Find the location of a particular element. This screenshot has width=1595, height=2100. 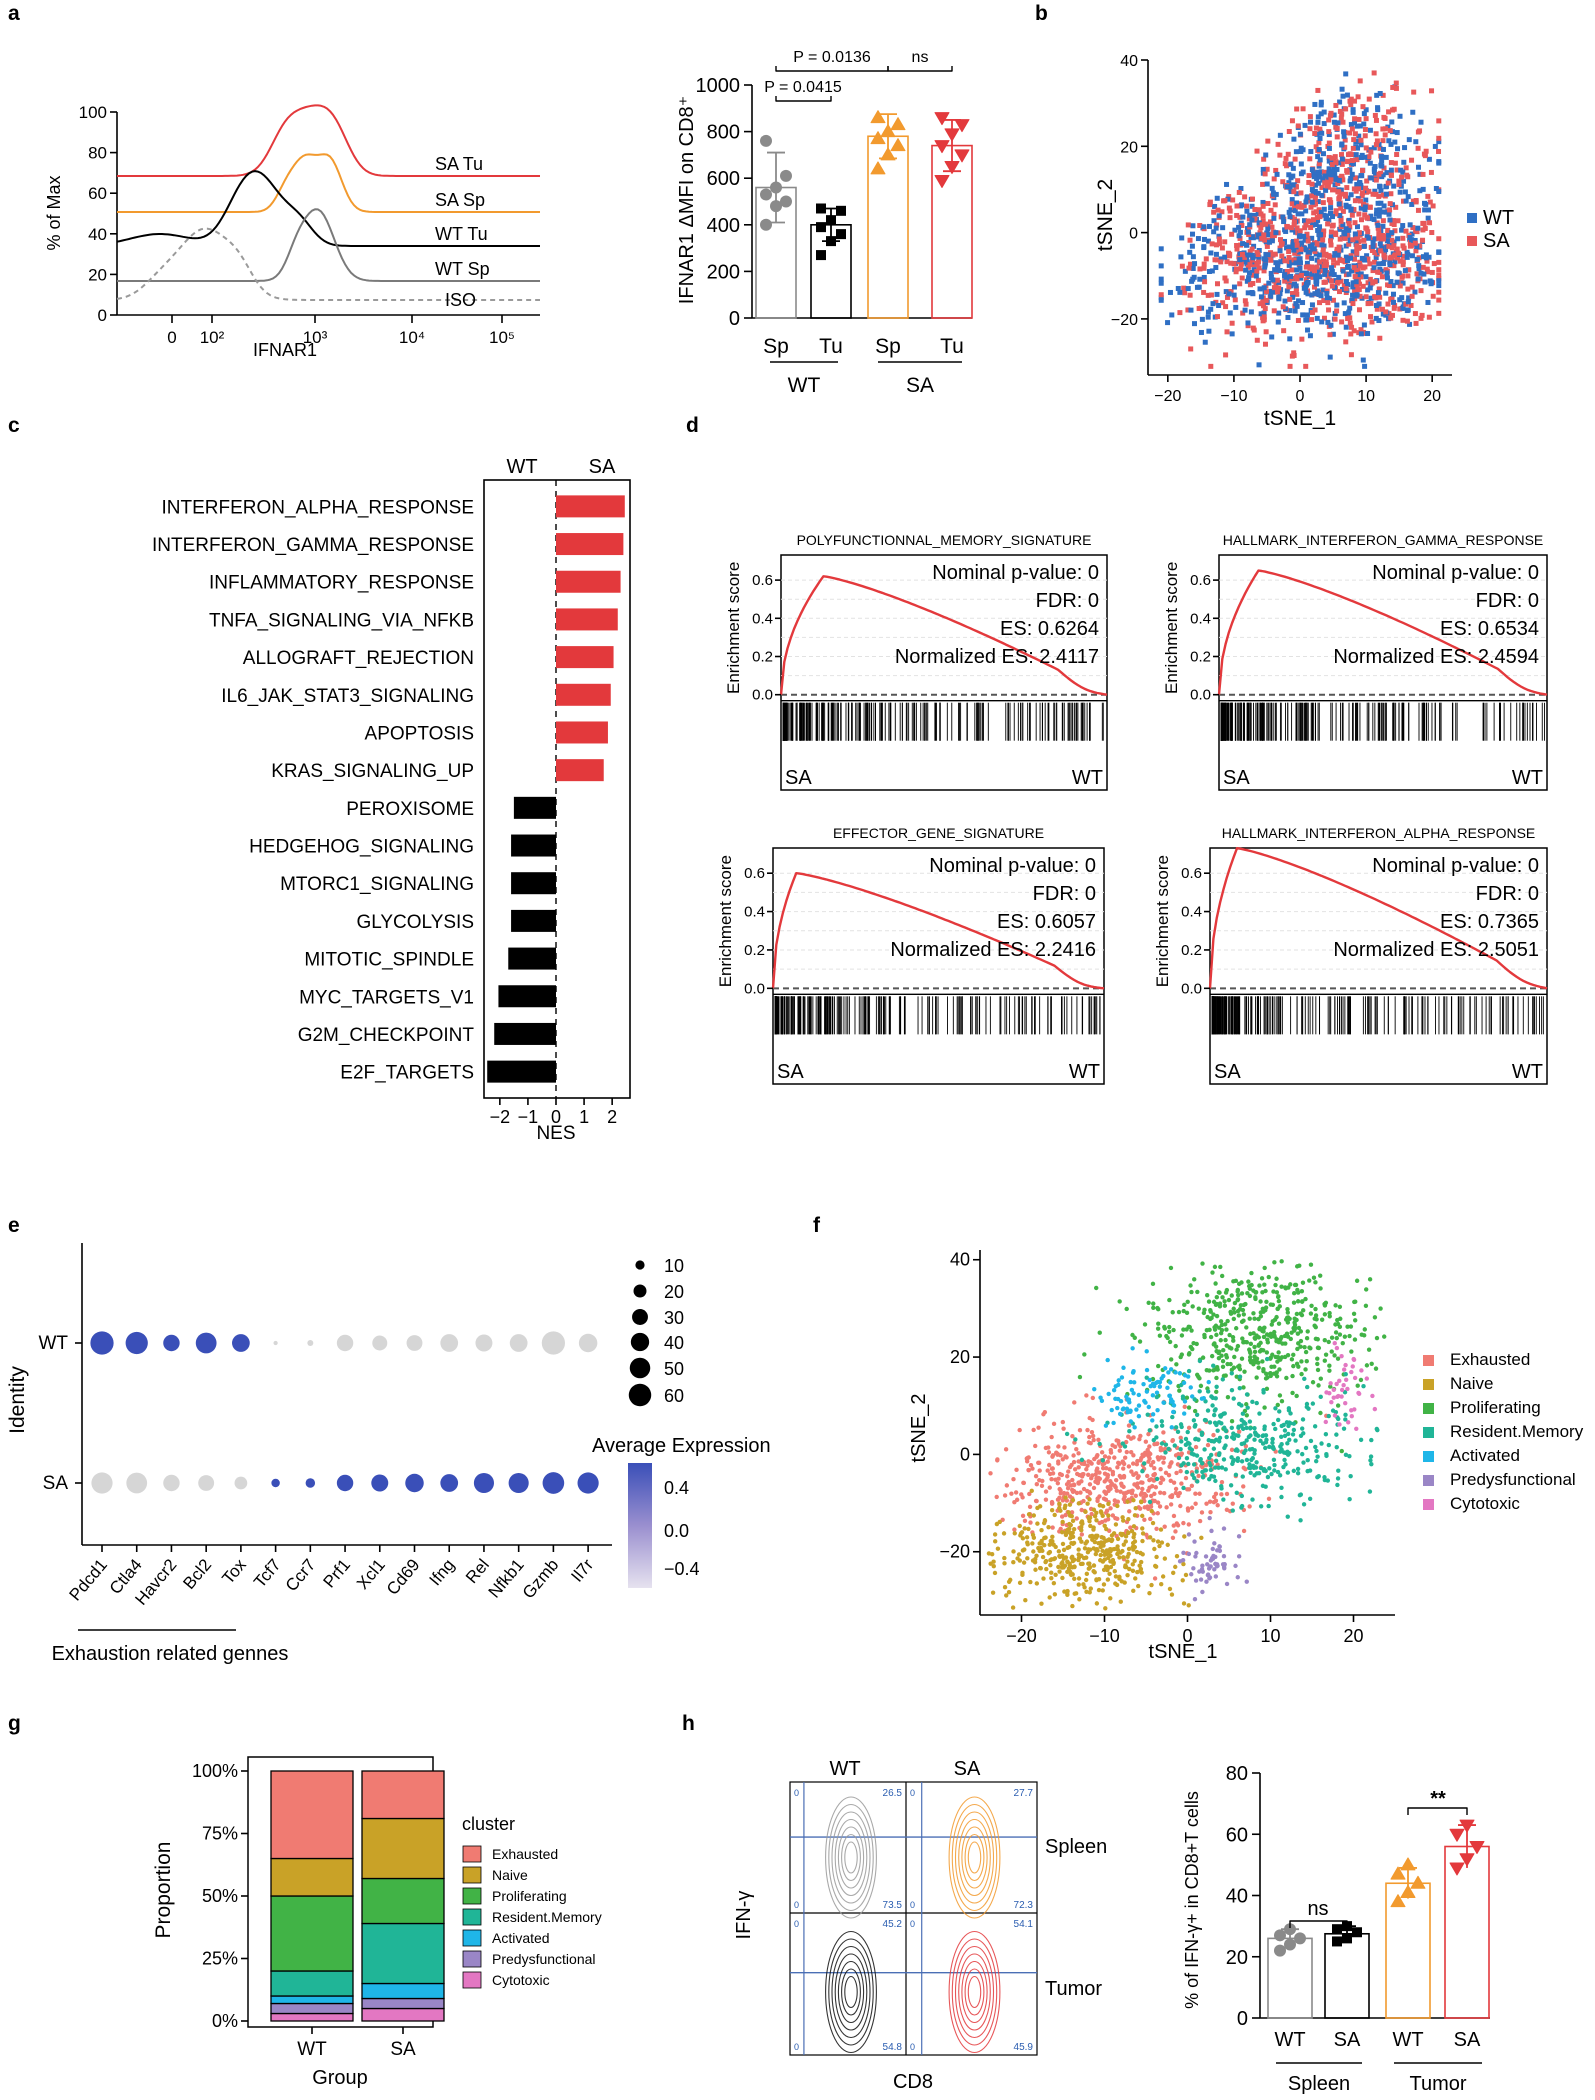

d-gsea-plot-1-fdr: FDR: 0 is located at coordinates (1067, 601).